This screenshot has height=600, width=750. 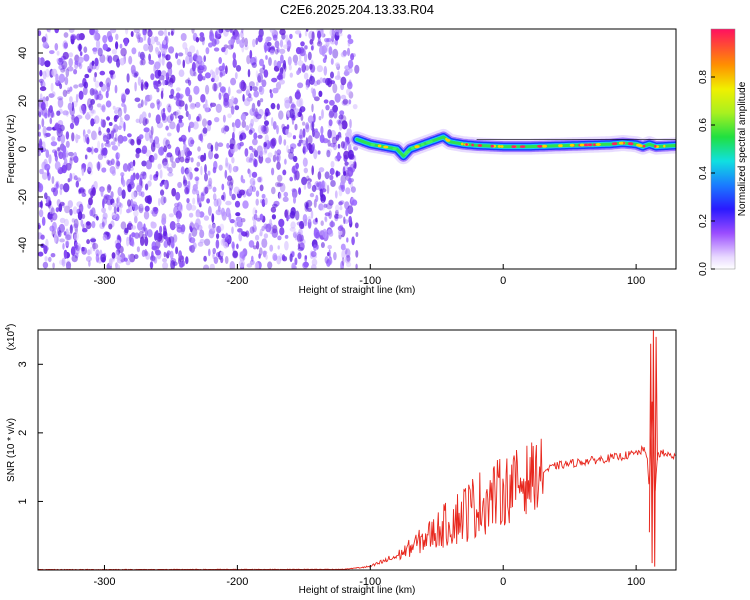 I want to click on bottom-x-tick-label: -100, so click(x=370, y=582).